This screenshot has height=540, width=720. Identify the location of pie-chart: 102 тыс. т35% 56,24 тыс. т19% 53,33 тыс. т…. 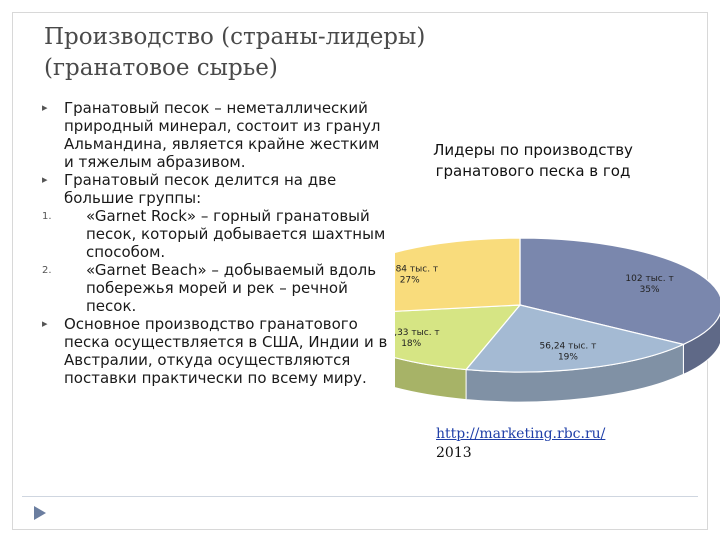
(557, 320).